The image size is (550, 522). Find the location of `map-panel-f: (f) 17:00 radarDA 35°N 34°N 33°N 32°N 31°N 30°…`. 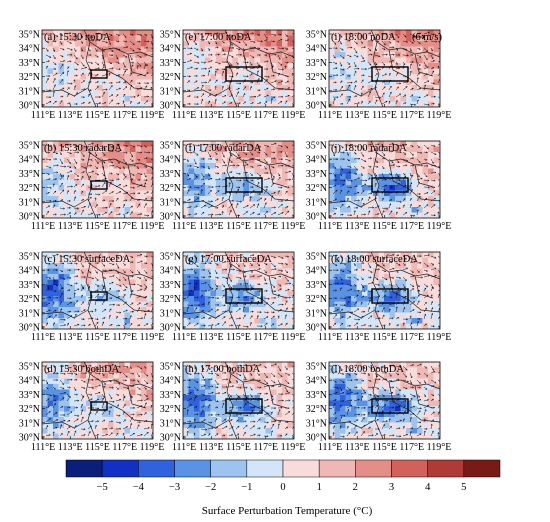

map-panel-f: (f) 17:00 radarDA 35°N 34°N 33°N 32°N 31°N 30°… is located at coordinates (233, 187).